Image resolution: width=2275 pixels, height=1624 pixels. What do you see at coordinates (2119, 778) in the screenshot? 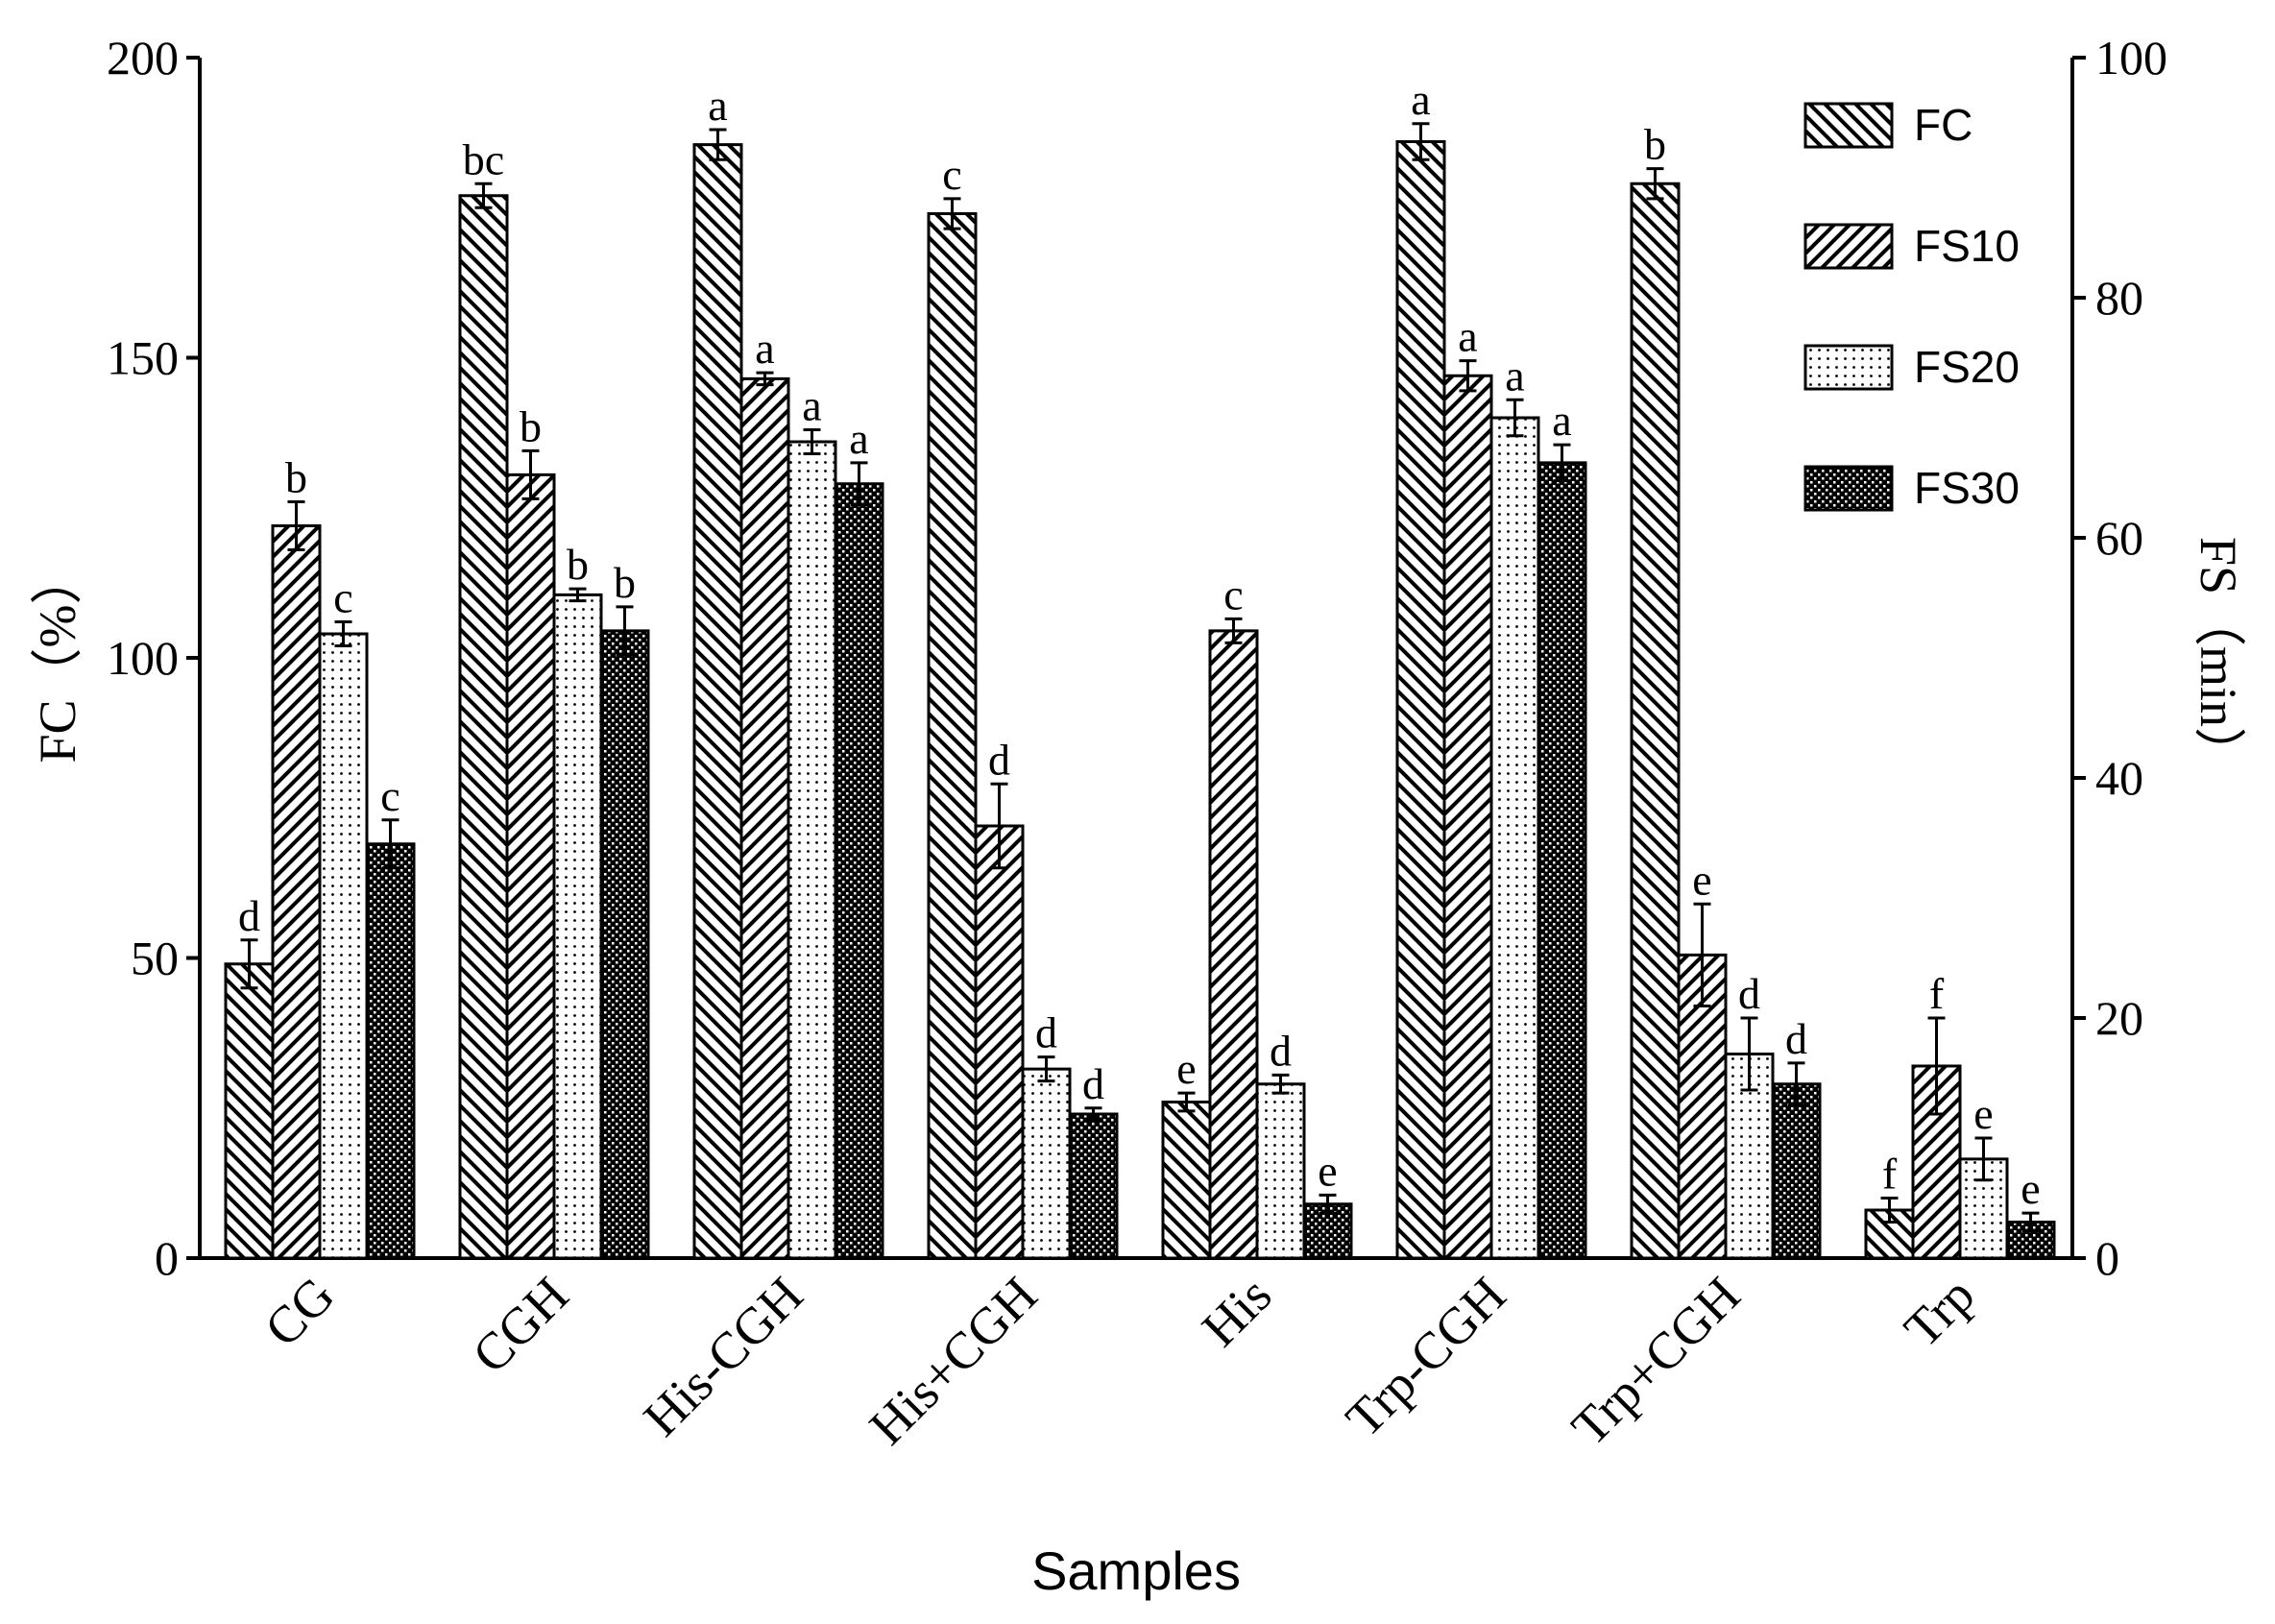
I see `right-tick-label: 40` at bounding box center [2119, 778].